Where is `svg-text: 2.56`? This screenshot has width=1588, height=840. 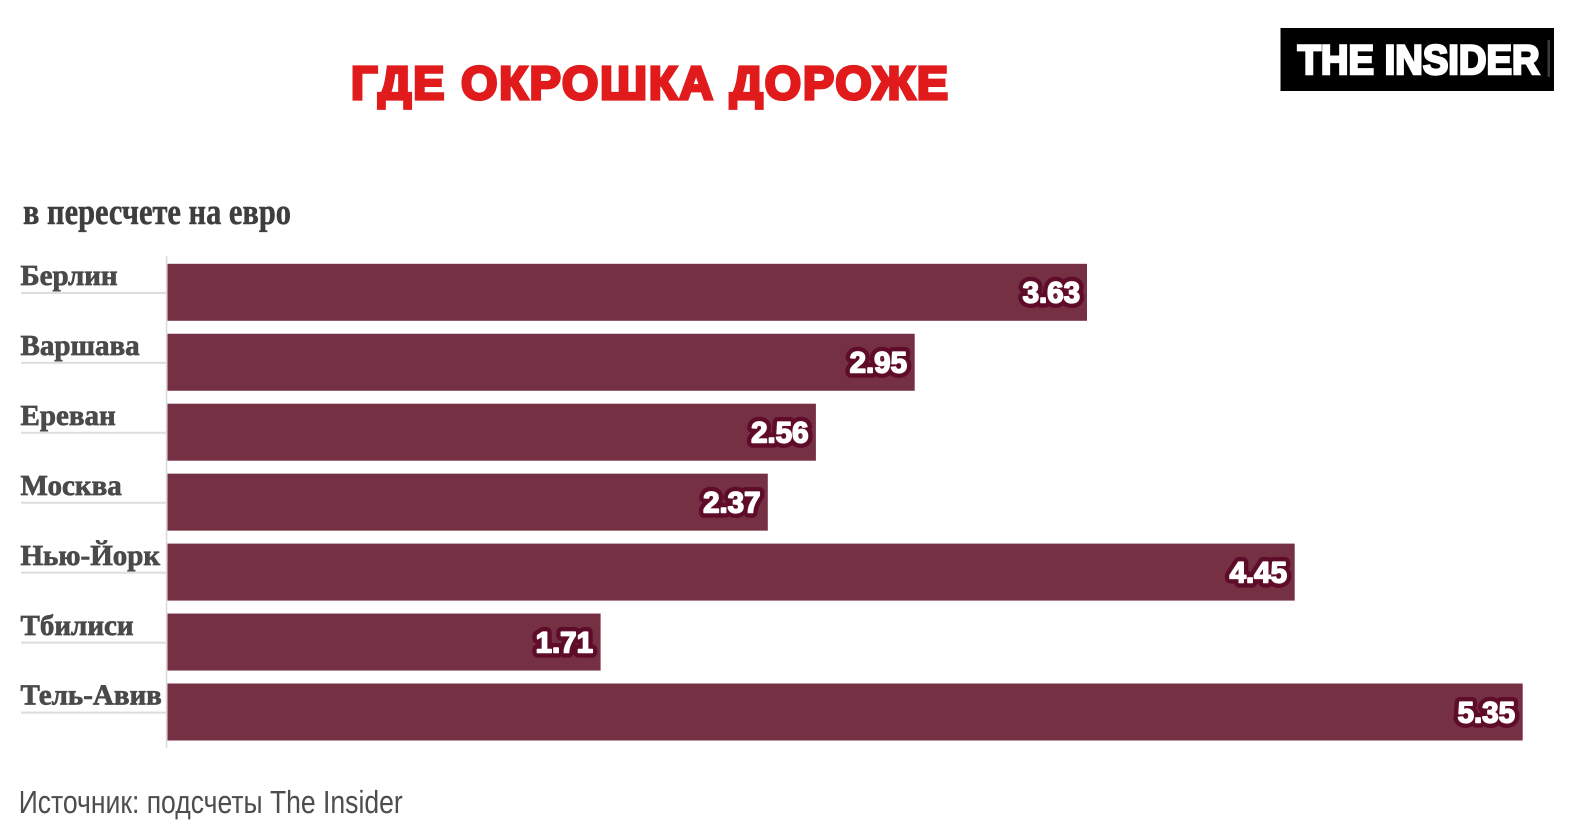
svg-text: 2.56 is located at coordinates (779, 433).